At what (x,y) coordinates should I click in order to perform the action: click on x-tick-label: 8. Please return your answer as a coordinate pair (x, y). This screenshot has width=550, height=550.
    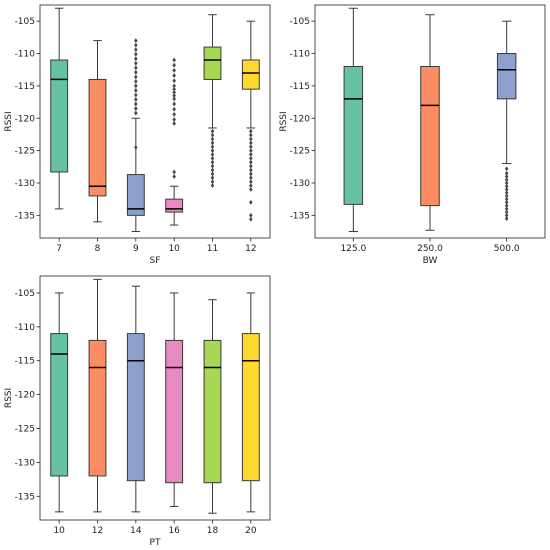
    Looking at the image, I should click on (98, 249).